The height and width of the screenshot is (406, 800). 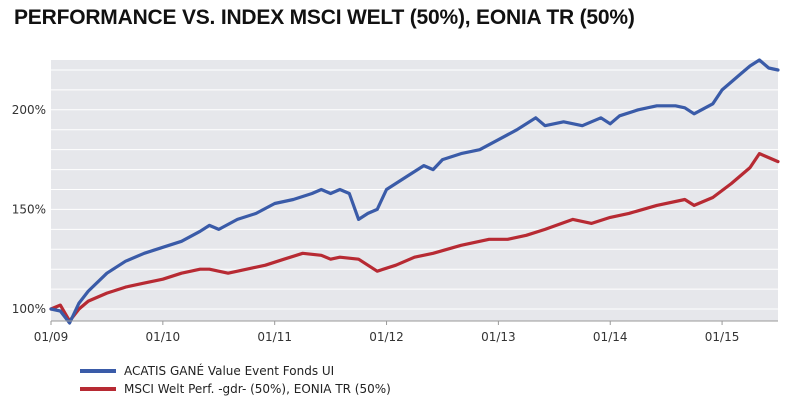 I want to click on legend-item-series-1: ACATIS GANÉ Value Event Fonds UI, so click(x=235, y=371).